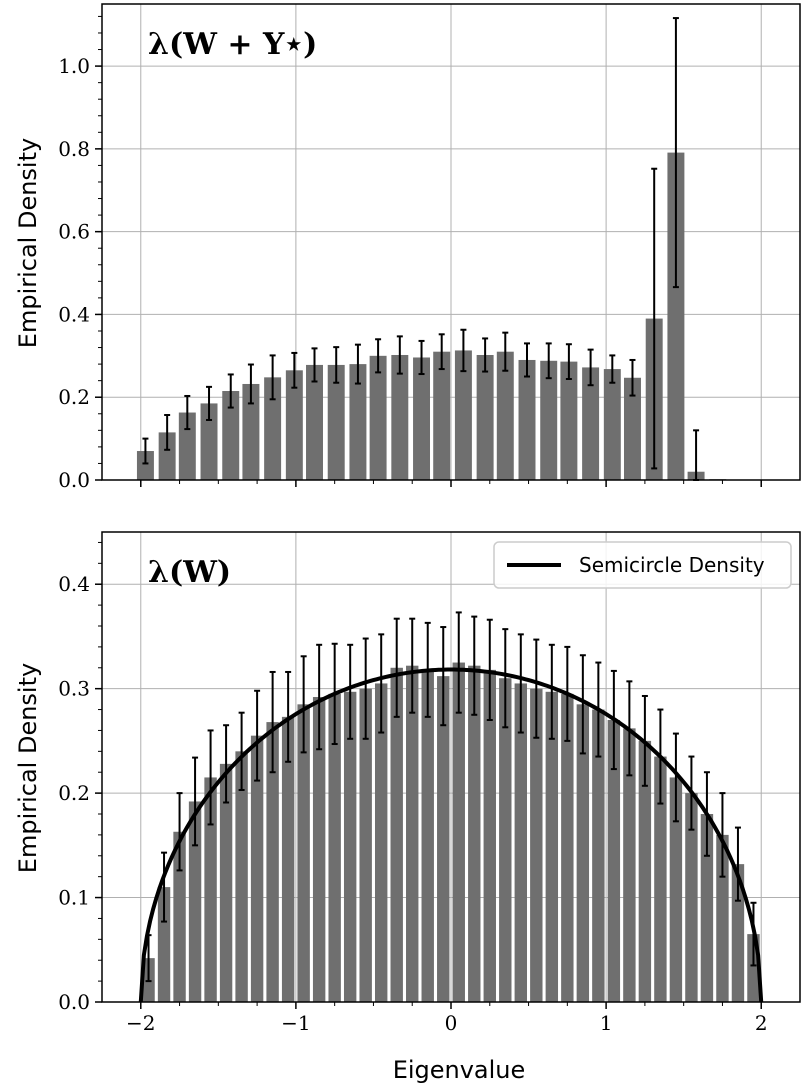  Describe the element at coordinates (28, 243) in the screenshot. I see `ylabel-top: Empirical Density` at that location.